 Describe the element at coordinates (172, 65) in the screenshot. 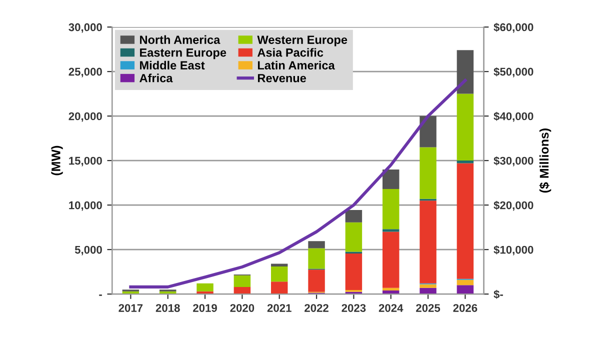

I see `legend-label: Middle East` at that location.